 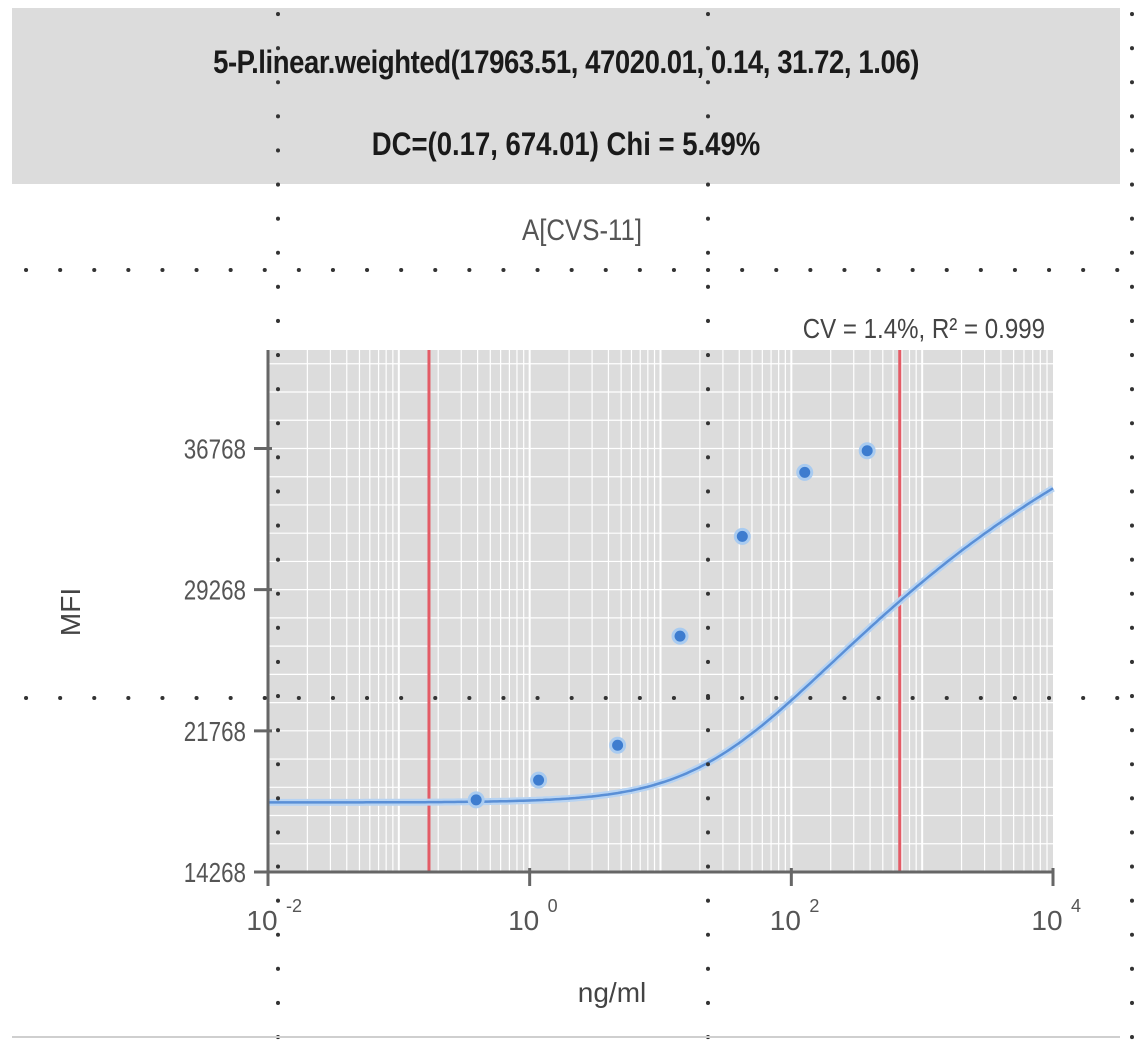 What do you see at coordinates (553, 906) in the screenshot?
I see `x-tick-exponent: 0` at bounding box center [553, 906].